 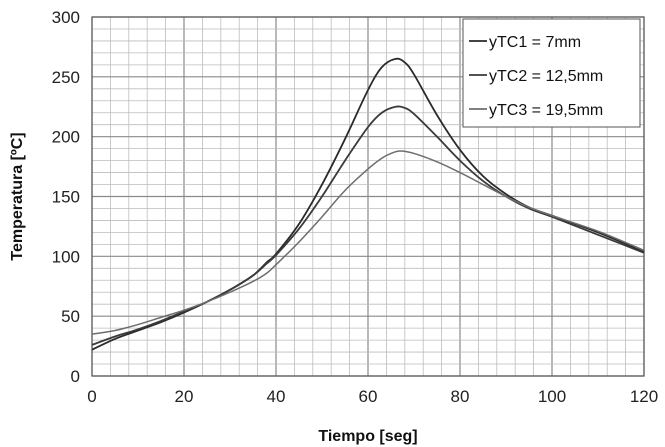 I want to click on legend-box, so click(x=551, y=73).